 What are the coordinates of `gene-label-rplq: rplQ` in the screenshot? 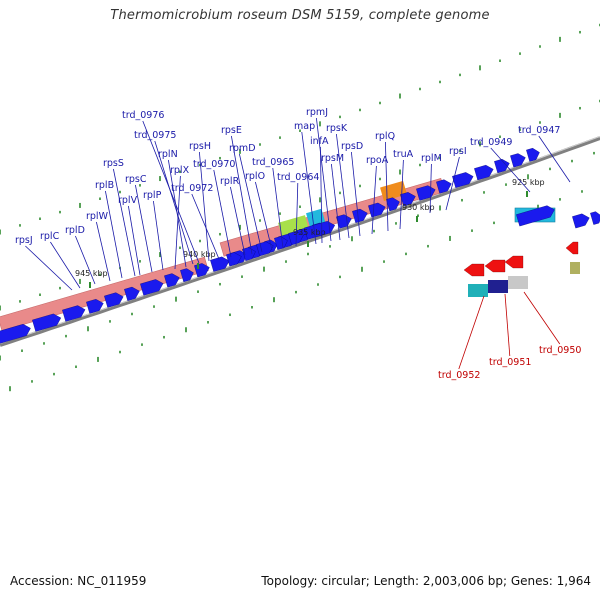 It's located at (385, 136).